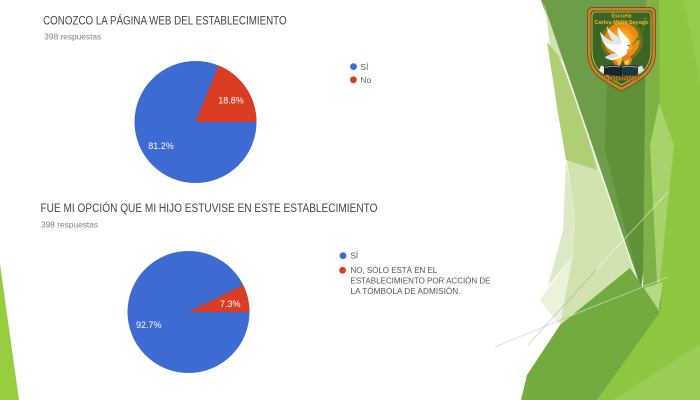 The width and height of the screenshot is (700, 400). Describe the element at coordinates (421, 281) in the screenshot. I see `svg-text: ESTABLECIMIENTO POR ACCIÓN DE` at that location.